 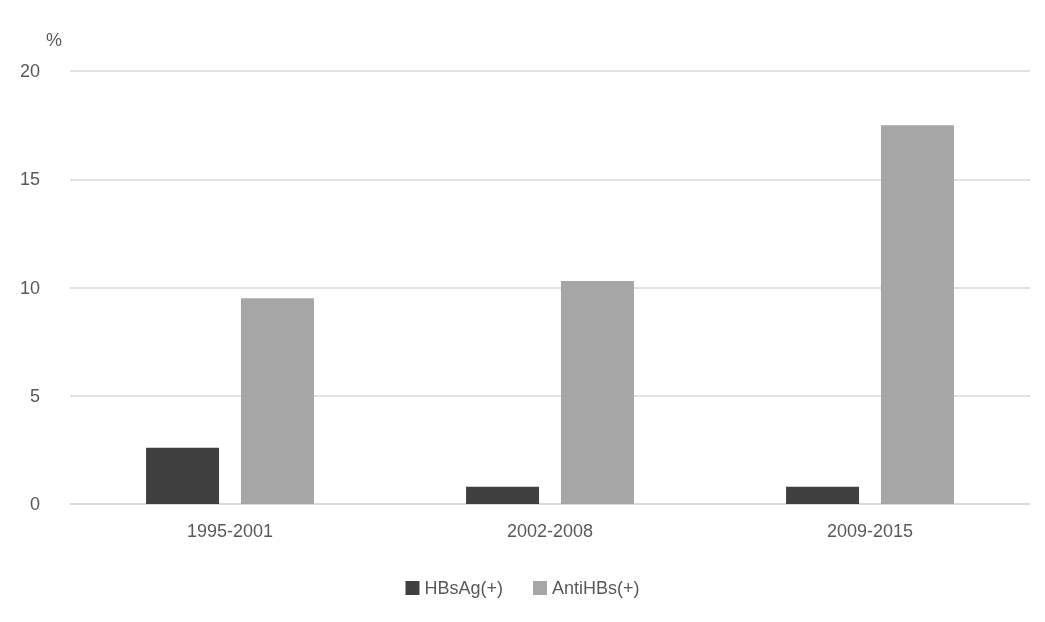 What do you see at coordinates (53, 40) in the screenshot?
I see `y-axis-title: %` at bounding box center [53, 40].